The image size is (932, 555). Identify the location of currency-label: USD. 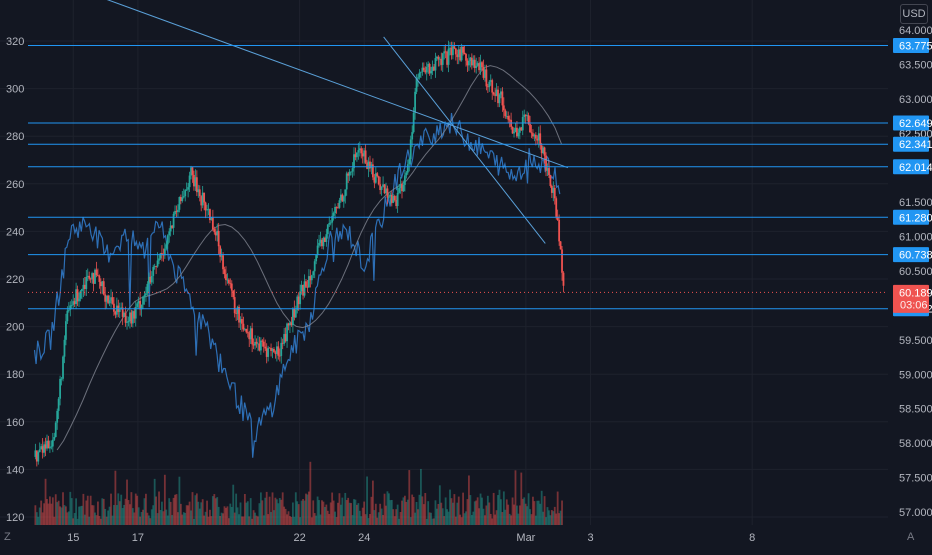
(914, 14).